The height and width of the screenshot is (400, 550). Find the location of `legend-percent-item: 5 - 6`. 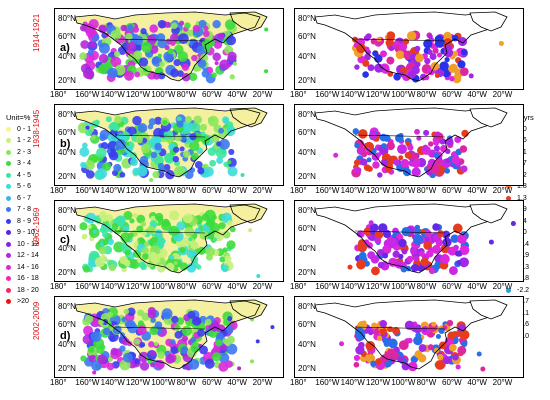

legend-percent-item: 5 - 6 is located at coordinates (22, 187).